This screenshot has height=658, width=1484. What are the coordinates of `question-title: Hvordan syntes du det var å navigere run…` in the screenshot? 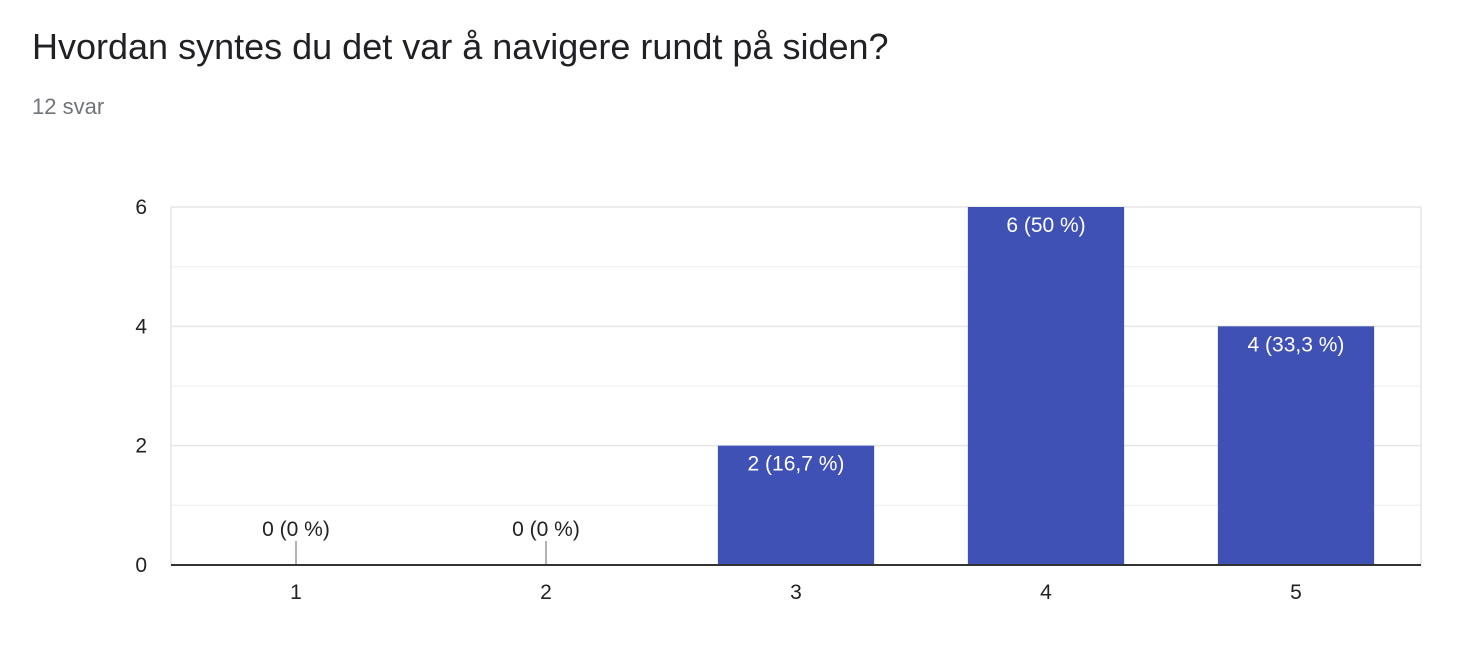 It's located at (460, 46).